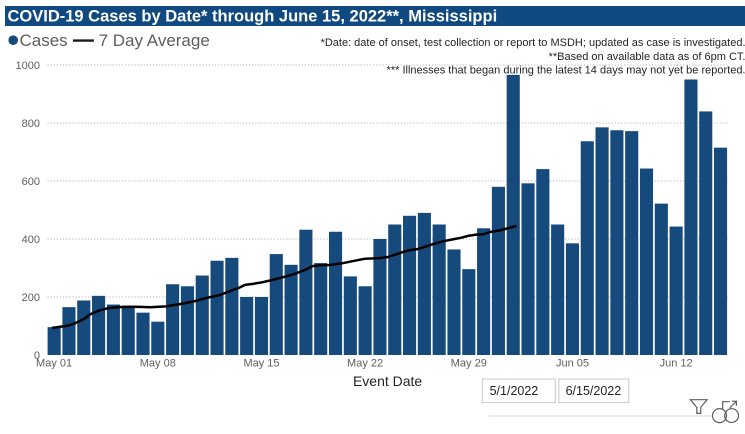 Image resolution: width=745 pixels, height=434 pixels. Describe the element at coordinates (261, 364) in the screenshot. I see `svg-text: May 15` at that location.